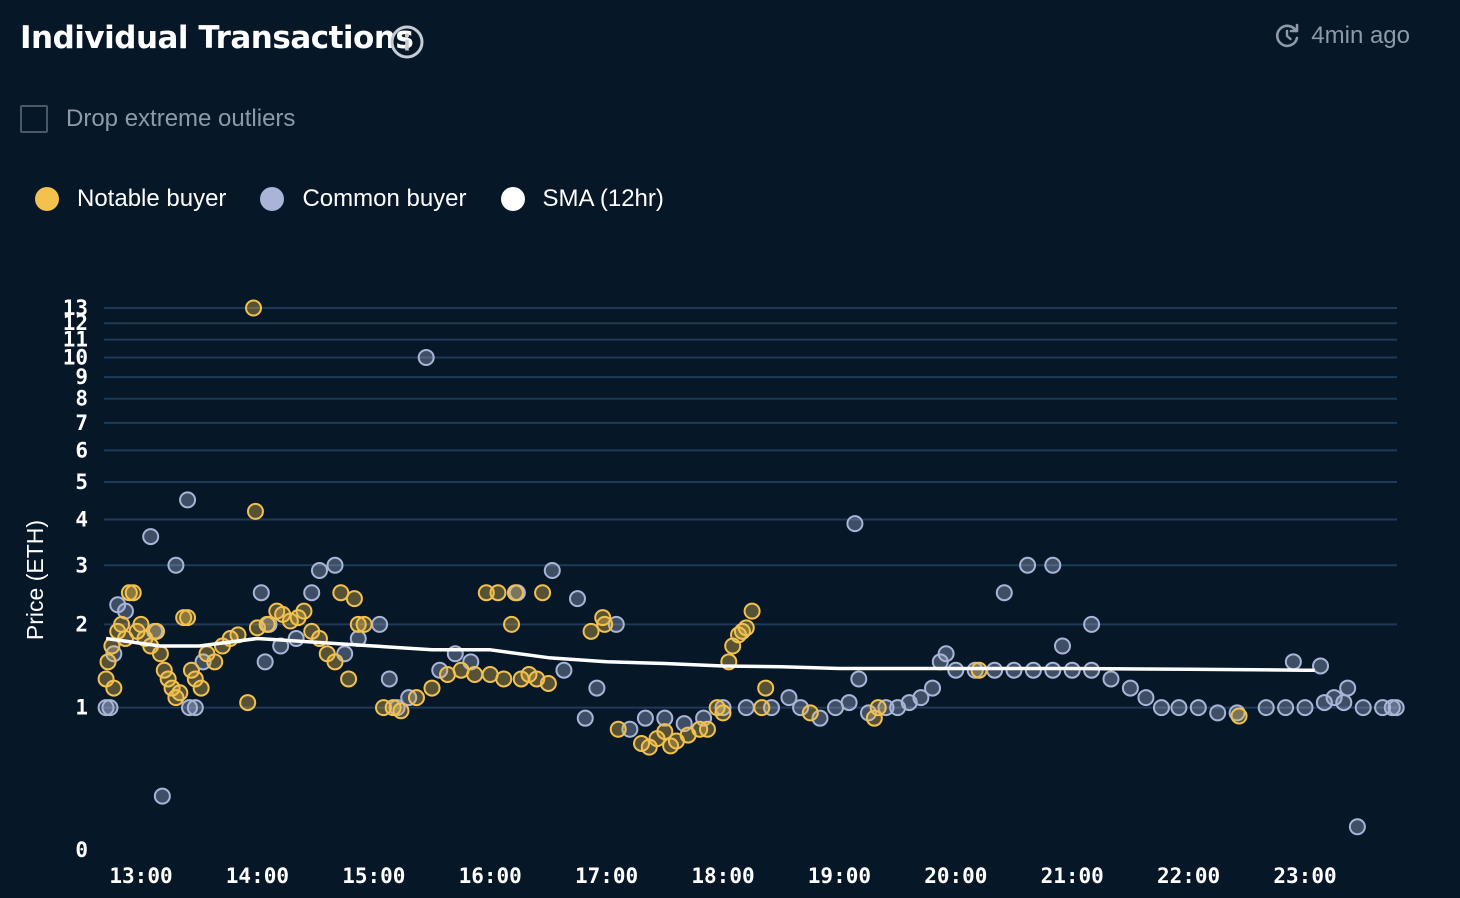 This screenshot has width=1460, height=898. I want to click on chart-legend: Notable buyer Common buyer SMA (12hr), so click(366, 199).